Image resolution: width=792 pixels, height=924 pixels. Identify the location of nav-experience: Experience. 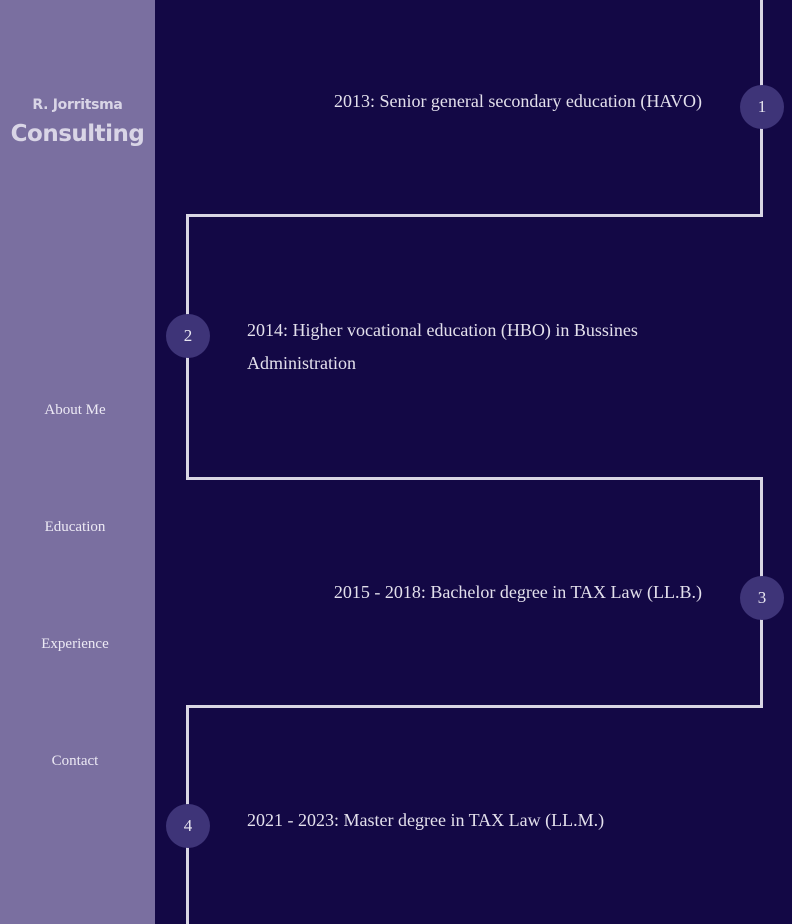
(75, 644).